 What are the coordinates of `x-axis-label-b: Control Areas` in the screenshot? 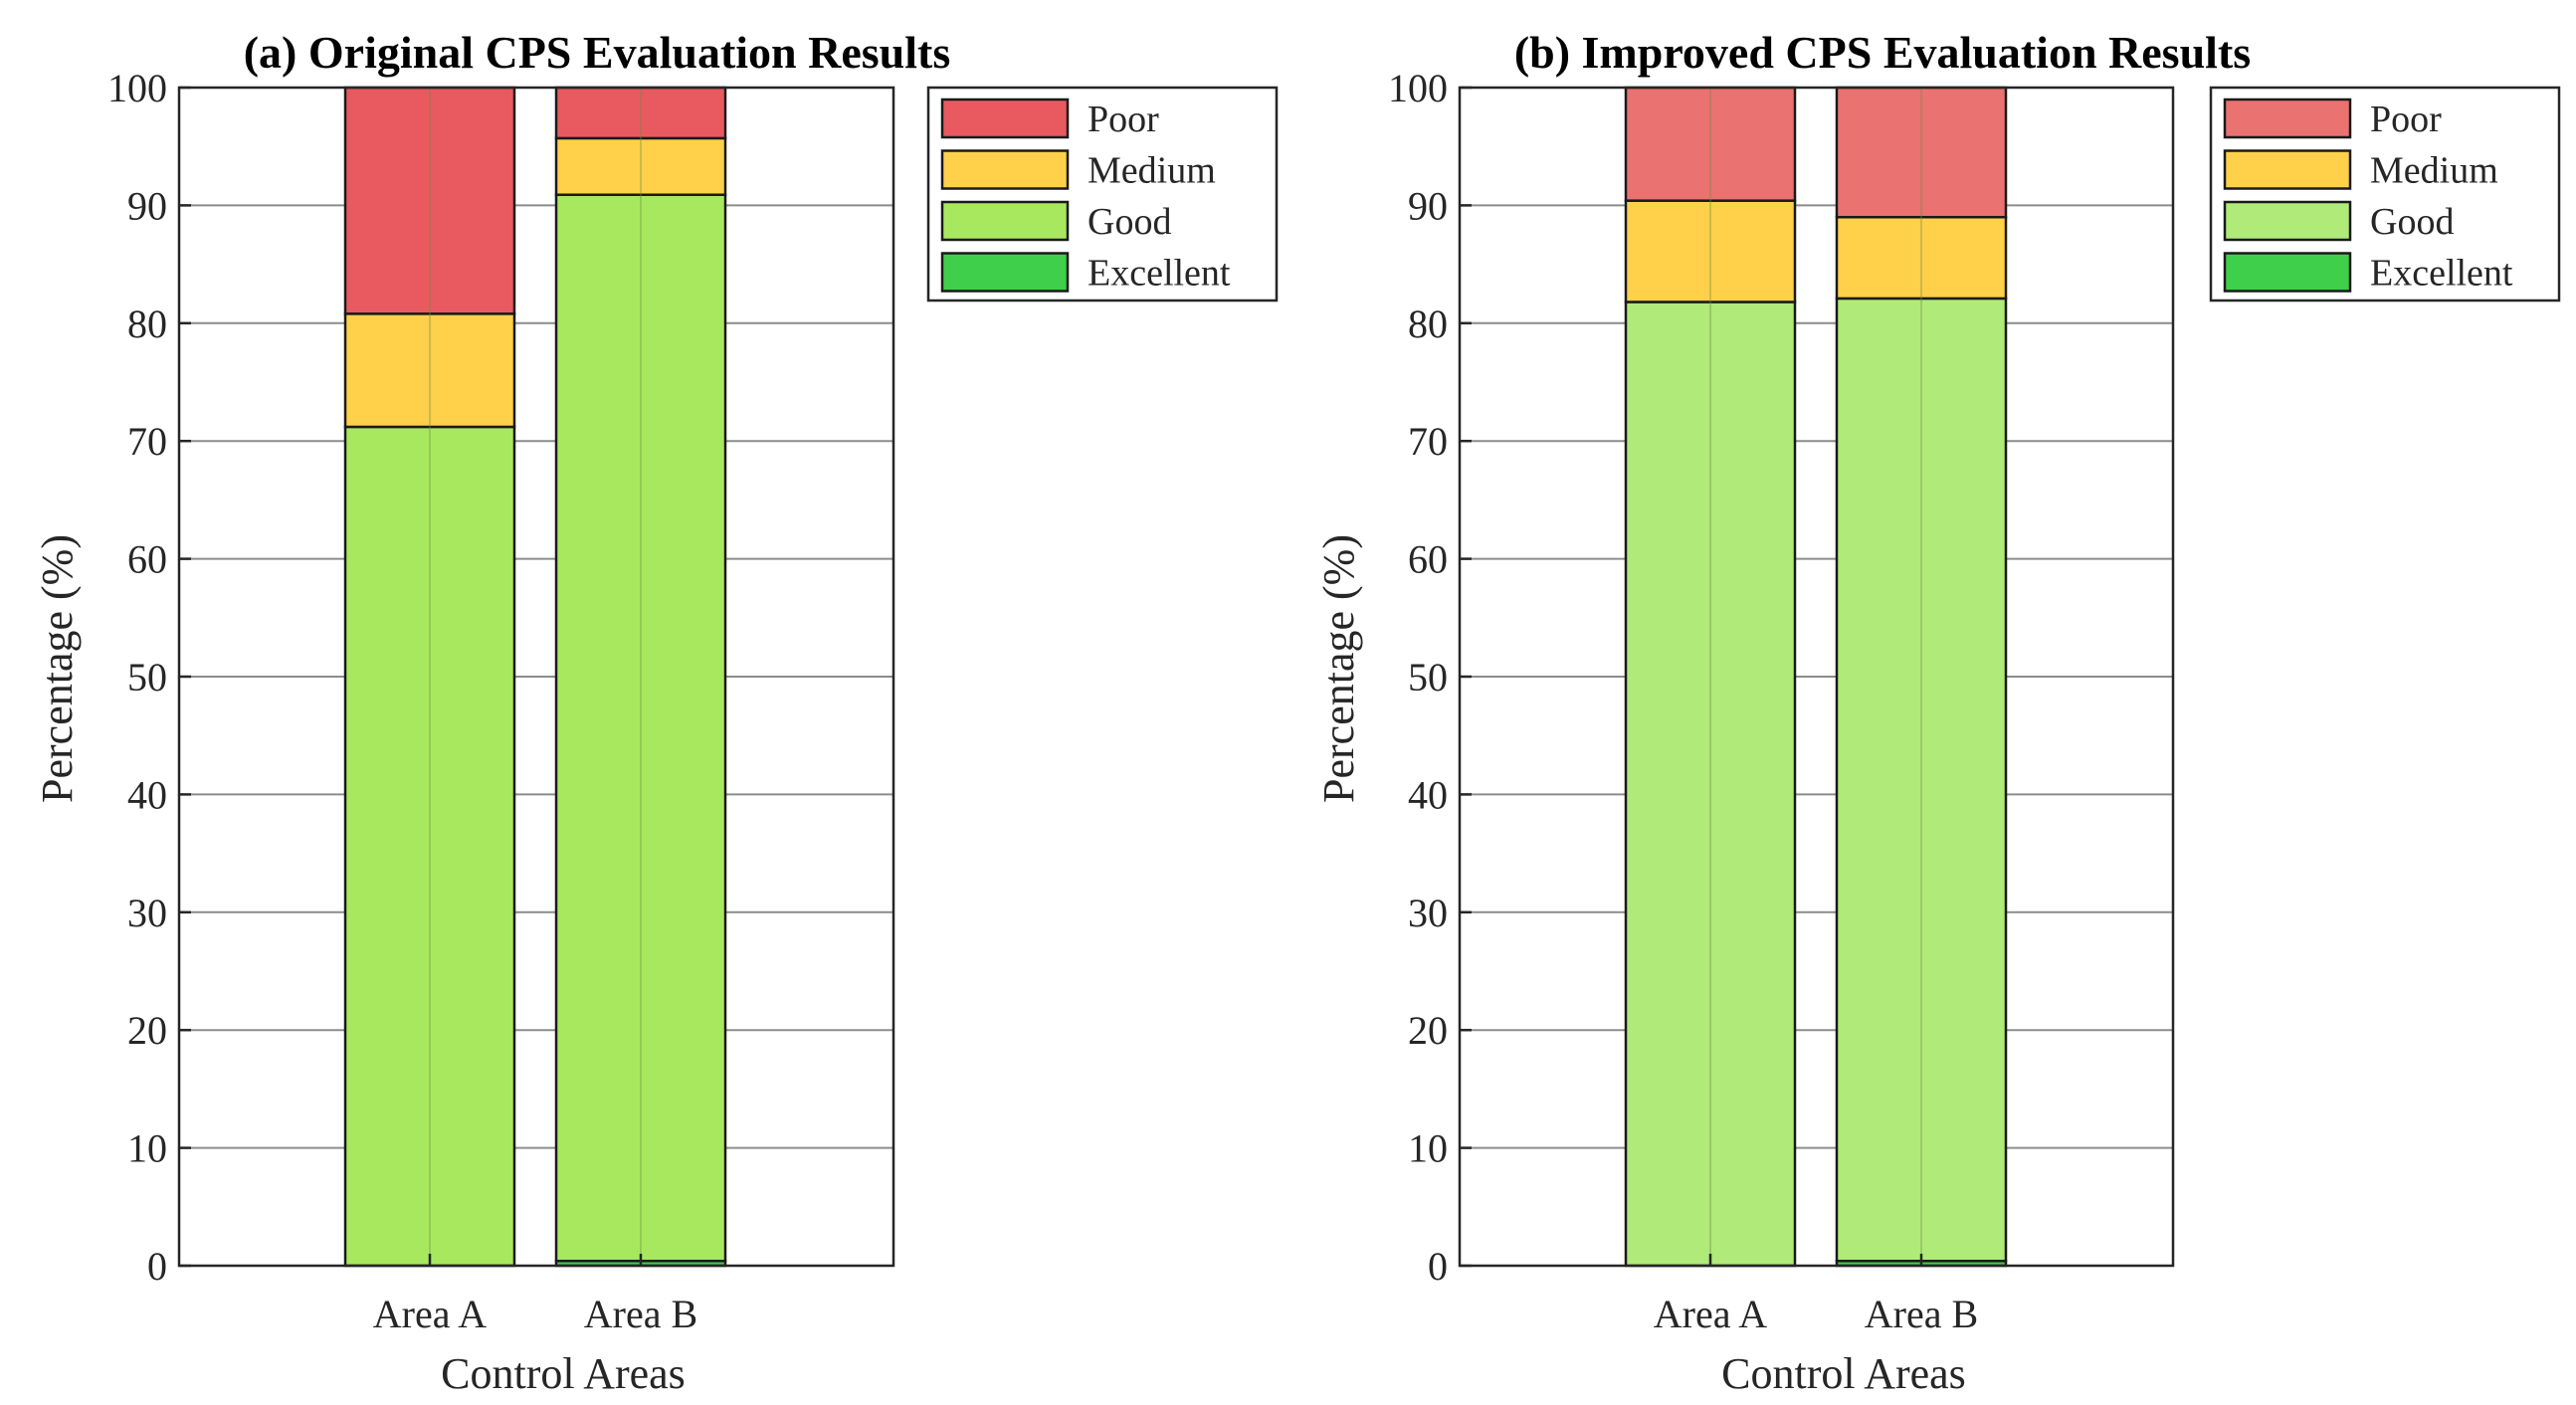 It's located at (1843, 1373).